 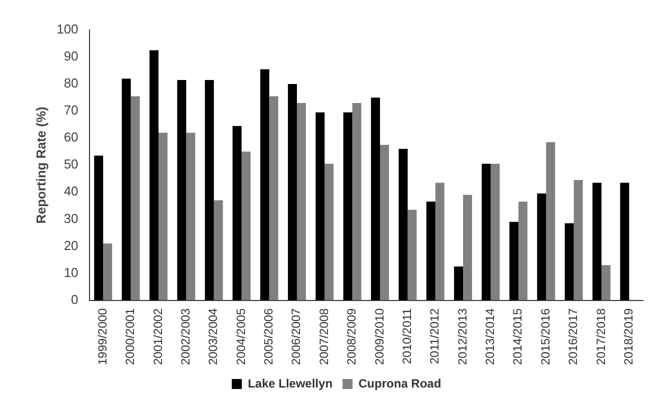 What do you see at coordinates (545, 337) in the screenshot?
I see `x-tick-label: 2015/2016` at bounding box center [545, 337].